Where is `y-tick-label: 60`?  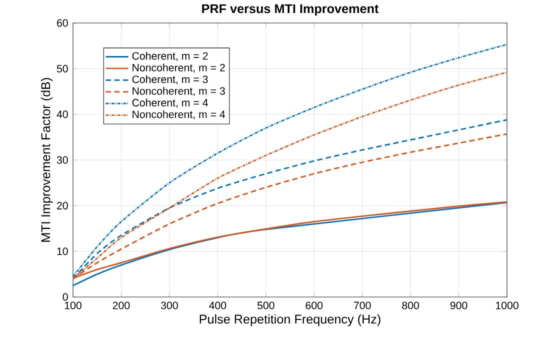
y-tick-label: 60 is located at coordinates (62, 23).